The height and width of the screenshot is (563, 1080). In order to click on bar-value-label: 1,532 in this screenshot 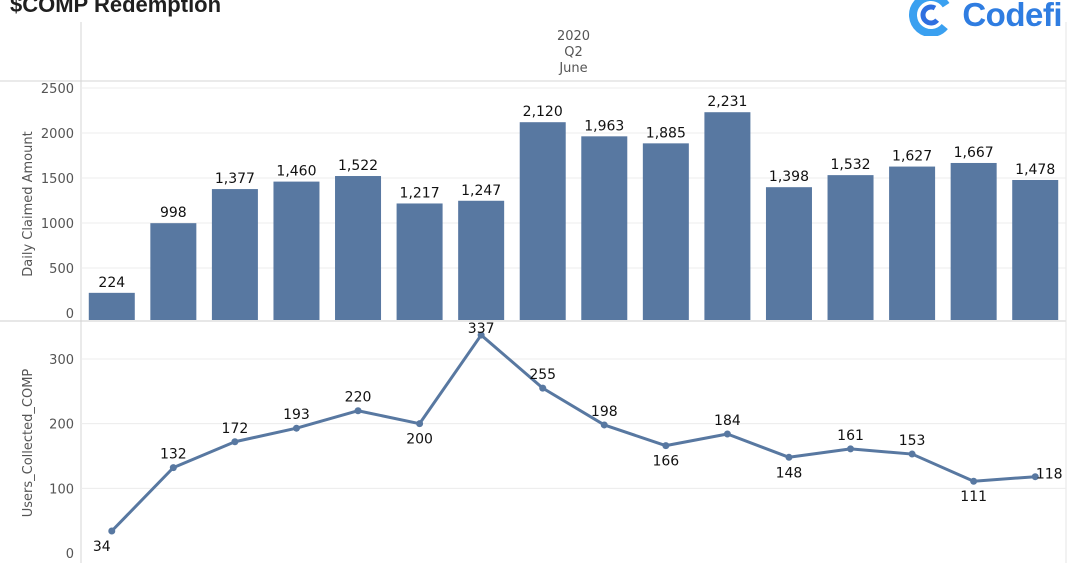, I will do `click(850, 165)`.